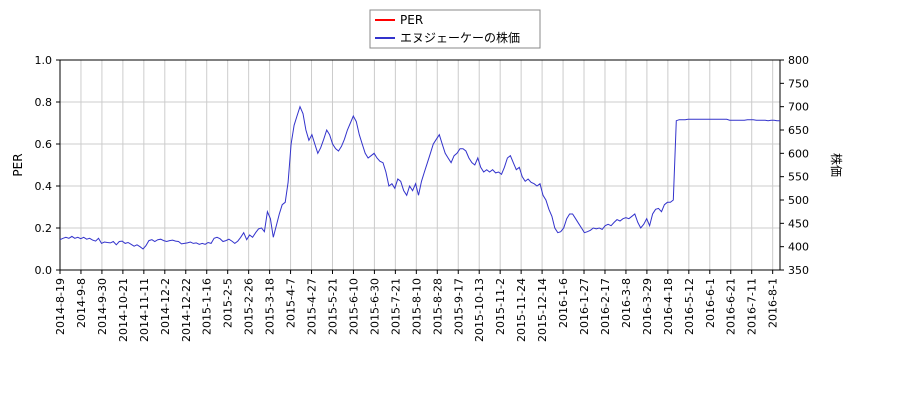  I want to click on y-left-tick-label: 0.0, so click(44, 270).